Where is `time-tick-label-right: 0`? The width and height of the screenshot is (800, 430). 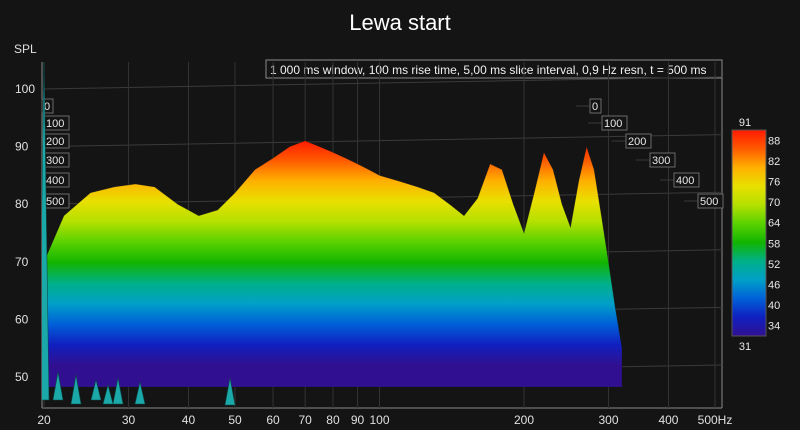
time-tick-label-right: 0 is located at coordinates (595, 107).